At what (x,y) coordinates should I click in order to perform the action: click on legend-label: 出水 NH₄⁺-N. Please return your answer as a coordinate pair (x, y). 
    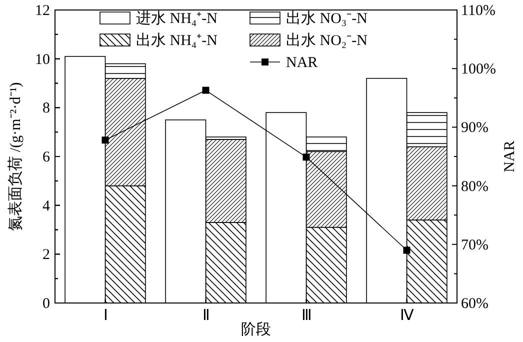
    Looking at the image, I should click on (177, 40).